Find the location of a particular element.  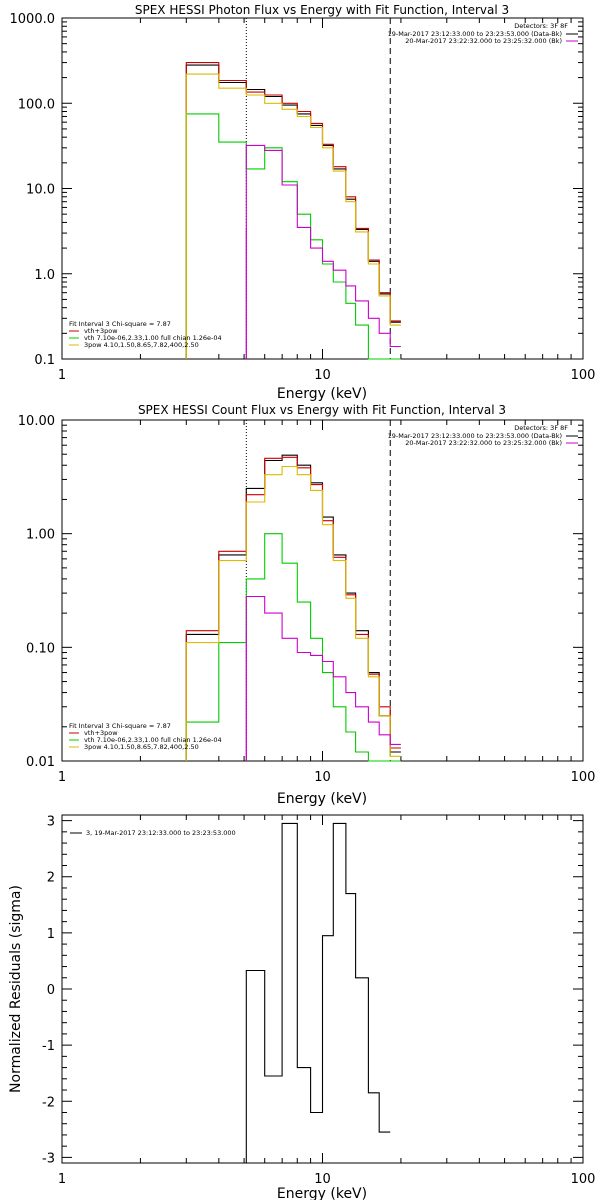

photon-flux-fit-legend-entry: 3pow 4.10,1.50,8.65,7.82,400,2.50 is located at coordinates (141, 345).